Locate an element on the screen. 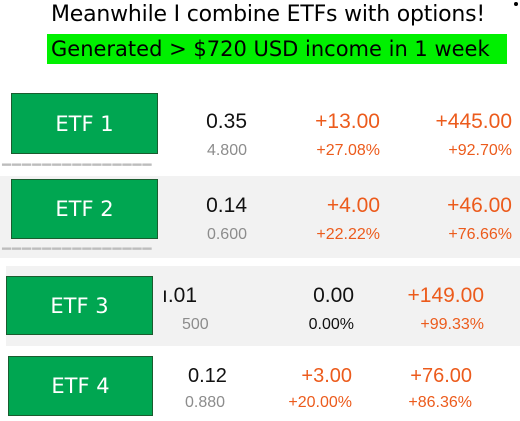 This screenshot has width=520, height=421. total-change-pct: +76.66% is located at coordinates (480, 234).